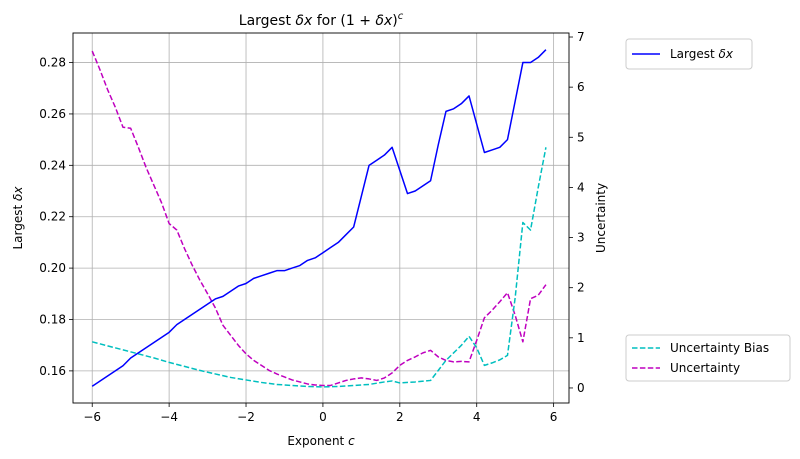  Describe the element at coordinates (92, 417) in the screenshot. I see `x-tick-label: −6` at that location.